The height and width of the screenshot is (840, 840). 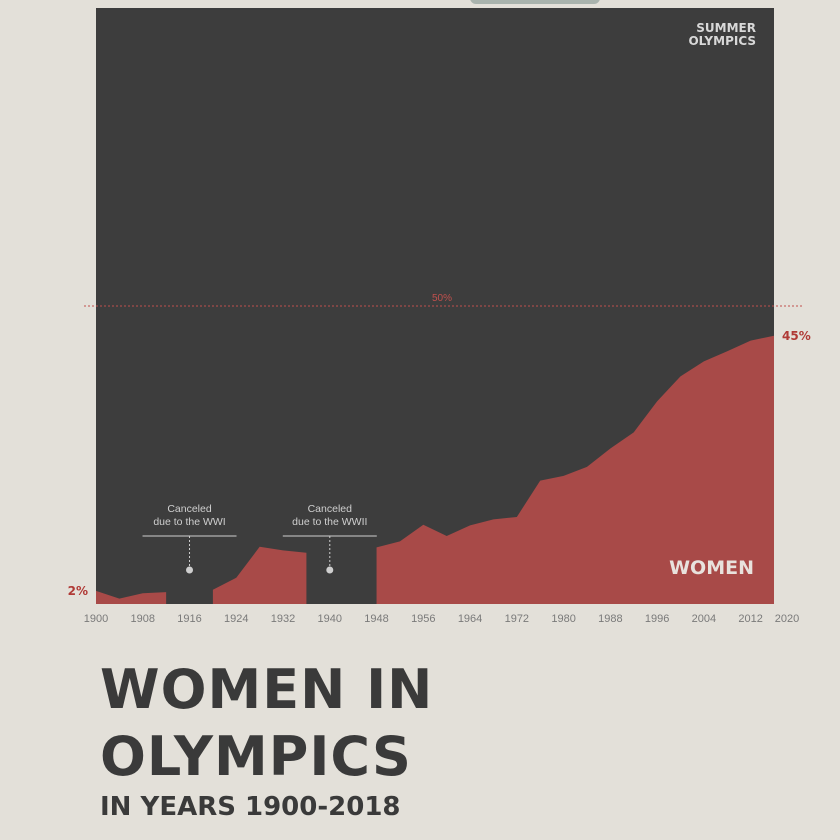 I want to click on panel-label: OLYMPICS, so click(x=722, y=41).